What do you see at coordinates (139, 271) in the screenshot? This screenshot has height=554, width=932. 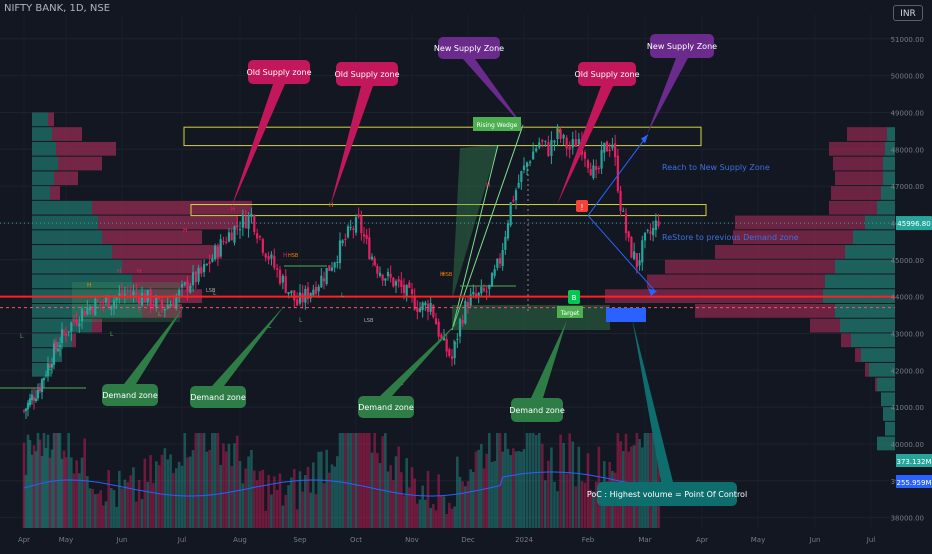 I see `swing-label-2: H` at bounding box center [139, 271].